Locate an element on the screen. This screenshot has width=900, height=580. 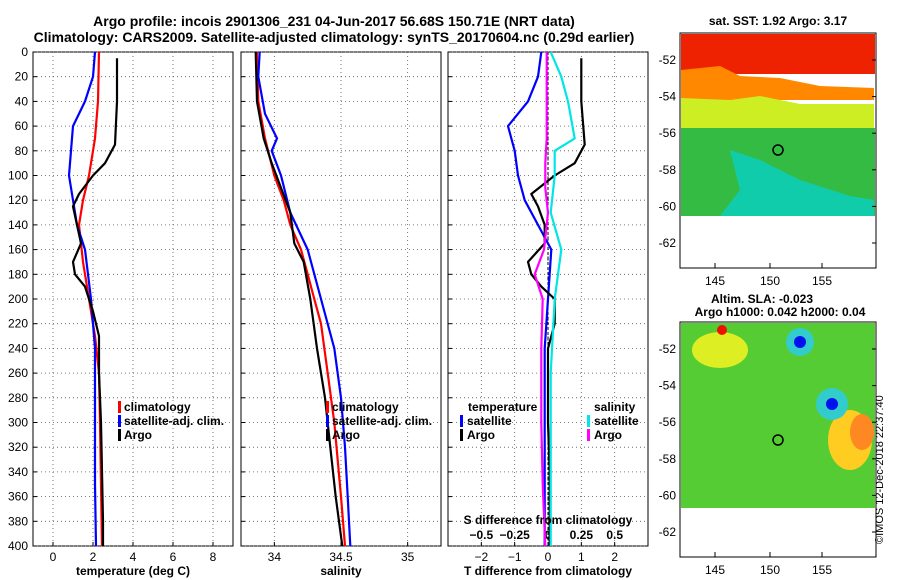
y-tick-label: 380 is located at coordinates (18, 521).